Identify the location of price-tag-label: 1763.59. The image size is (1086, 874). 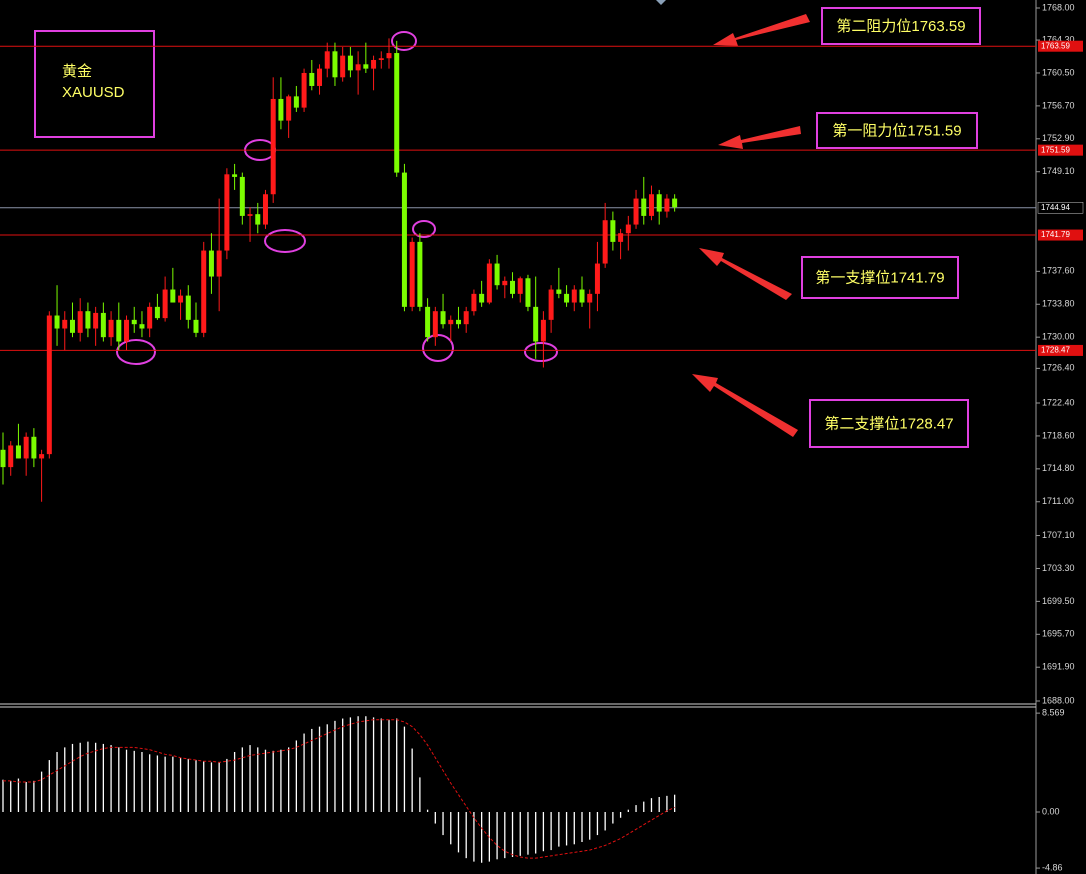
(1055, 45).